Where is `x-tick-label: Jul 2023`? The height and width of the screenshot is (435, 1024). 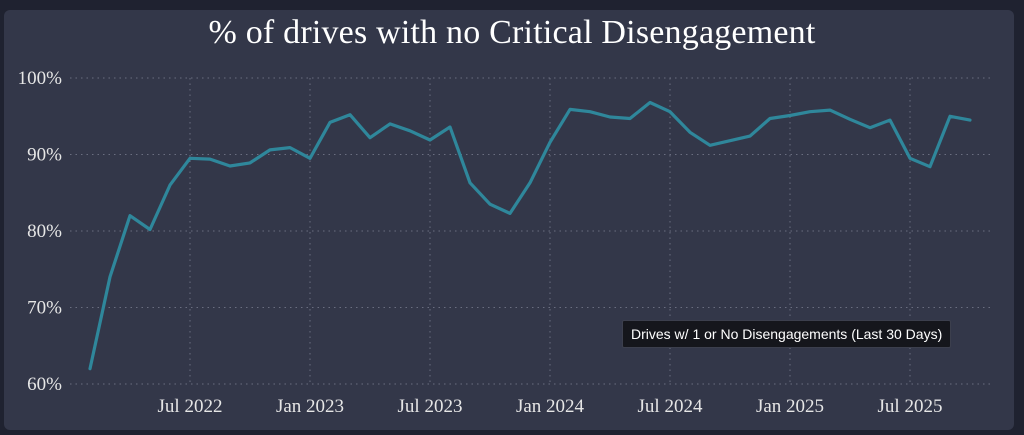 x-tick-label: Jul 2023 is located at coordinates (430, 406).